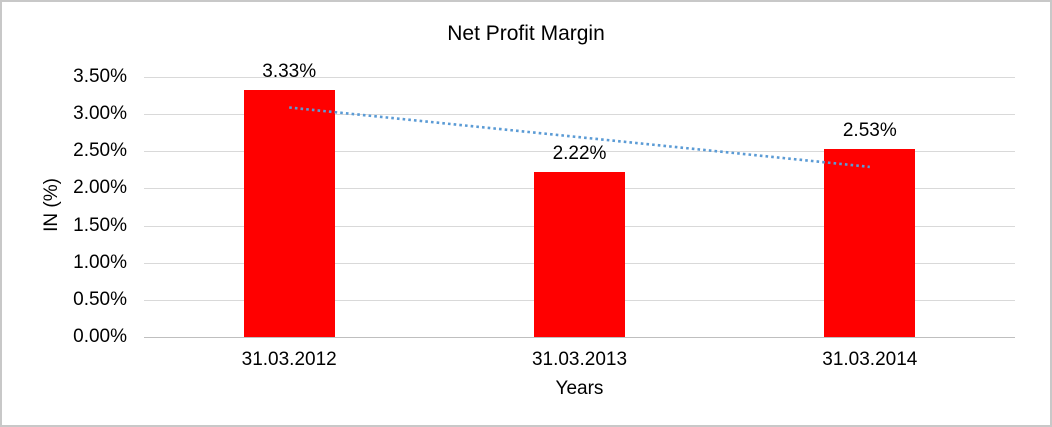 This screenshot has height=427, width=1052. Describe the element at coordinates (100, 76) in the screenshot. I see `y-tick-label: 3.50%` at that location.